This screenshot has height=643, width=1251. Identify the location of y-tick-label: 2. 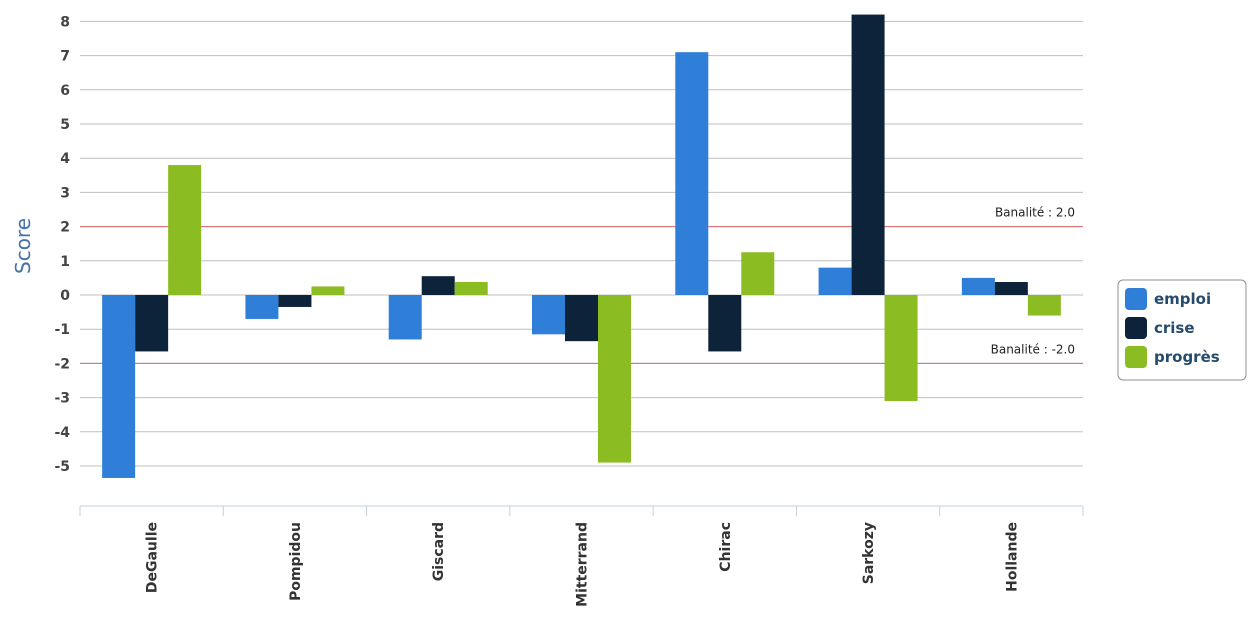
(65, 228).